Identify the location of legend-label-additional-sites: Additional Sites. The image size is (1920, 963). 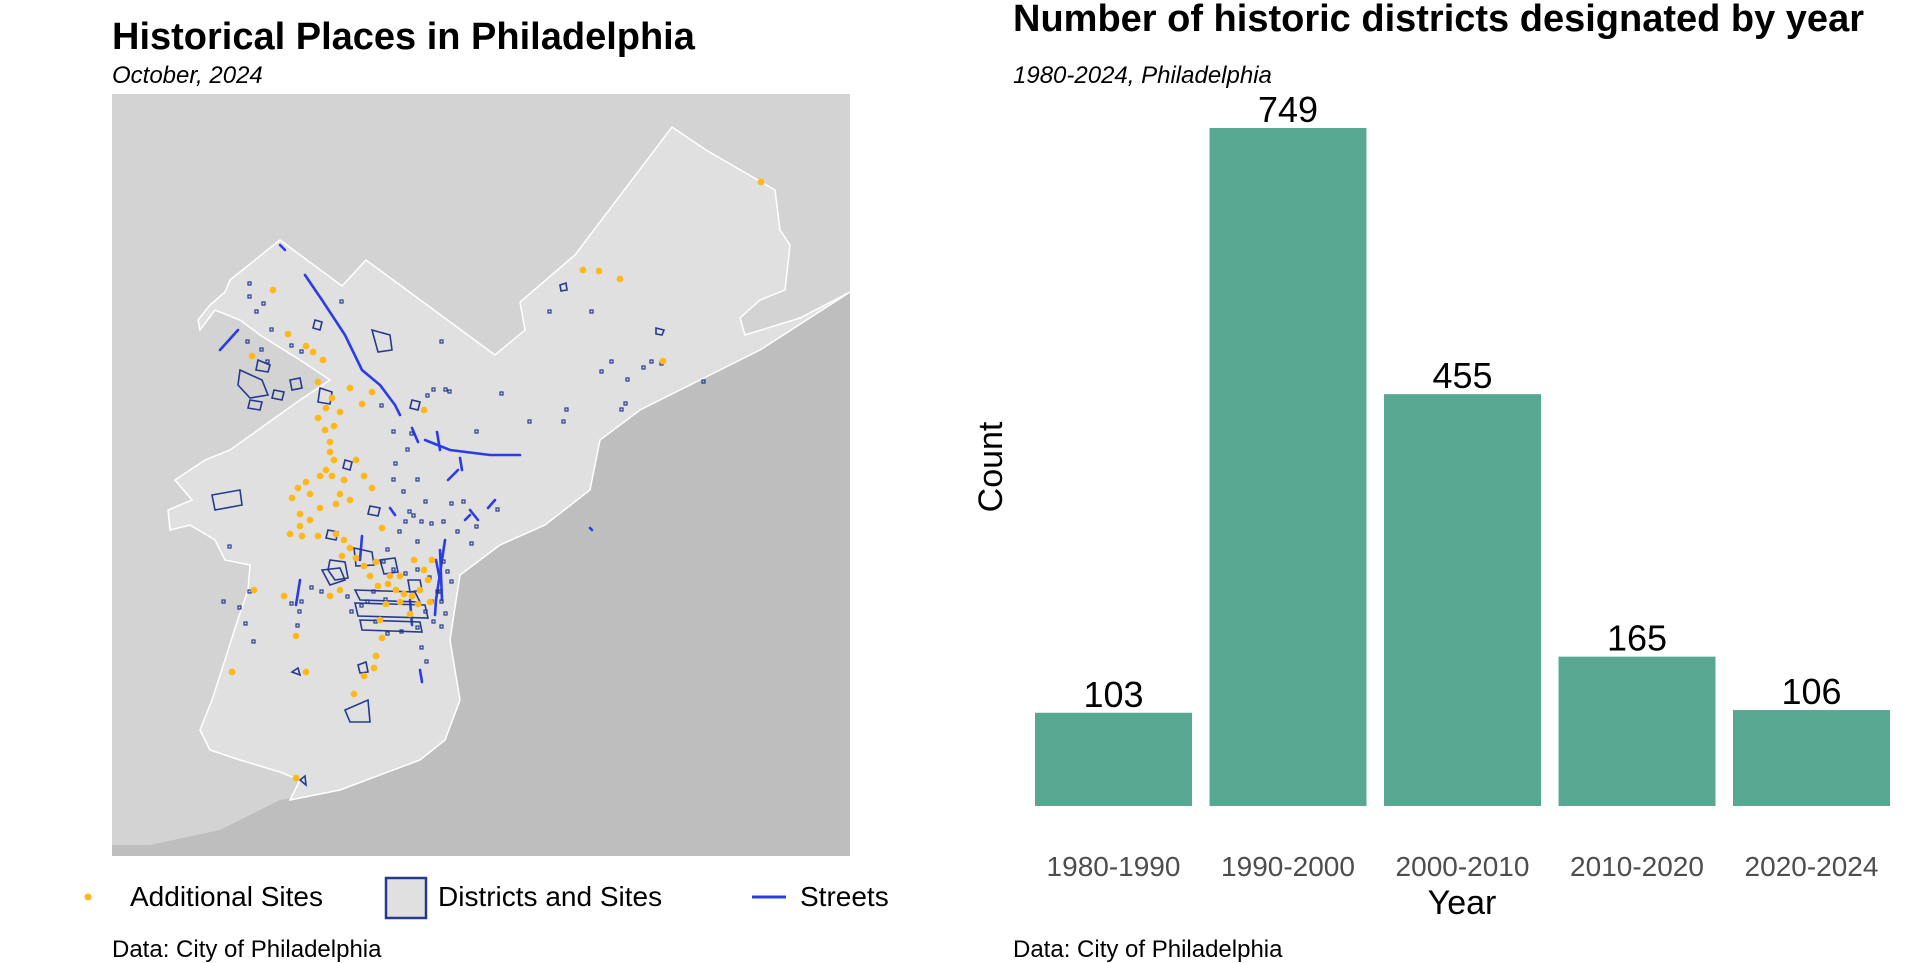
(227, 896).